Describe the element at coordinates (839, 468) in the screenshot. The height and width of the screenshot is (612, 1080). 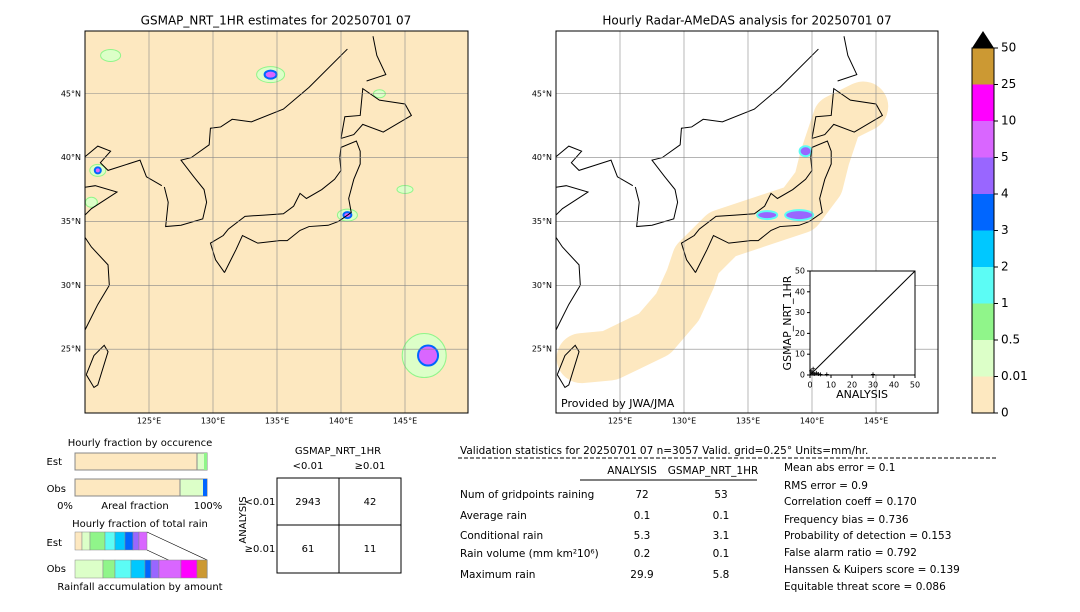
I see `score: Mean abs error = 0.1` at that location.